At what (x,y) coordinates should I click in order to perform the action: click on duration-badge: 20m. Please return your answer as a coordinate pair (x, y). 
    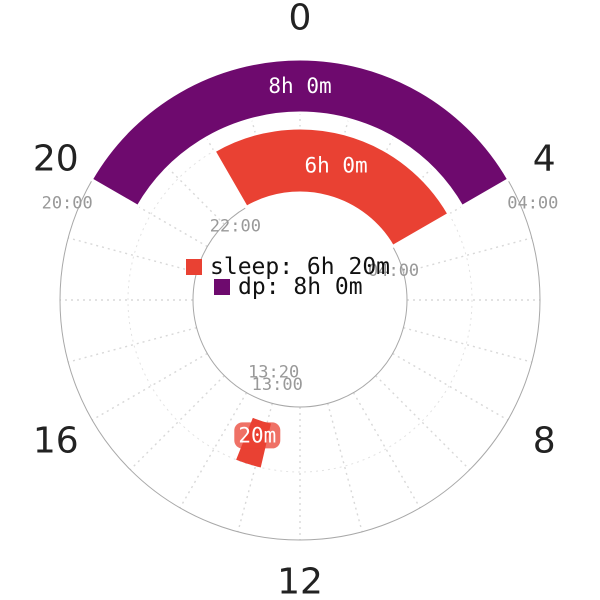
    Looking at the image, I should click on (257, 435).